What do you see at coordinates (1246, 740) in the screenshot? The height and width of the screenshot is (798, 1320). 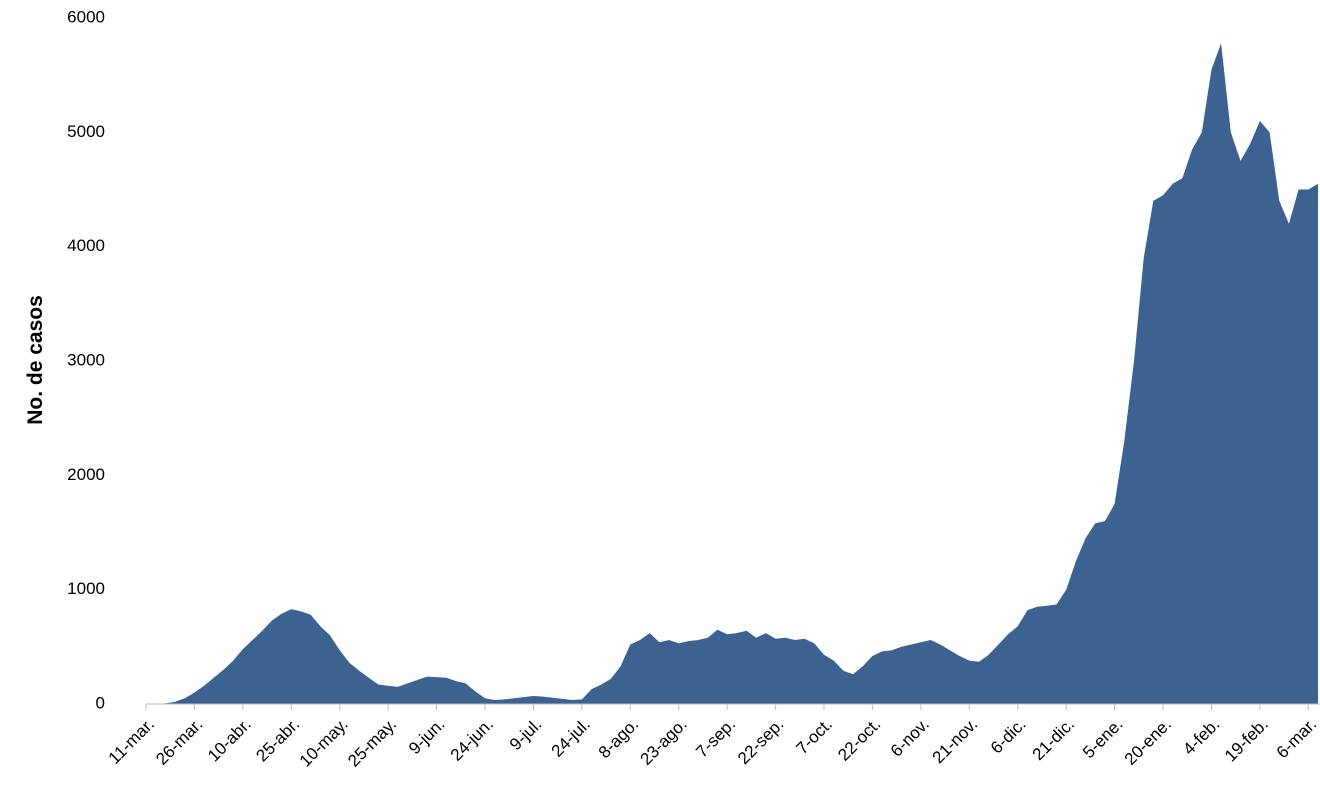 I see `x-tick-label: 19-feb.` at bounding box center [1246, 740].